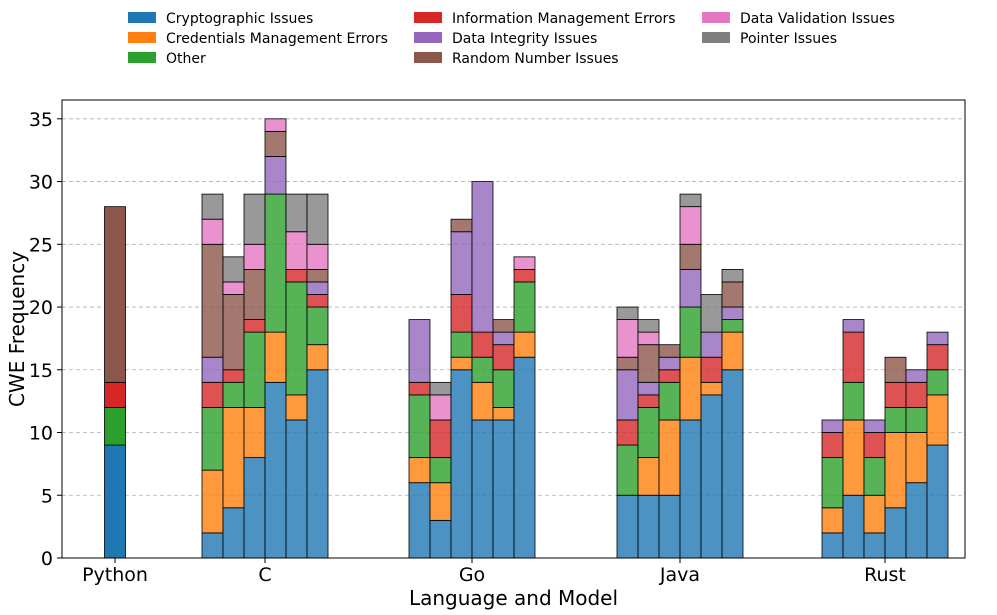 Image resolution: width=997 pixels, height=615 pixels. Describe the element at coordinates (47, 496) in the screenshot. I see `y-tick-label: 5` at that location.